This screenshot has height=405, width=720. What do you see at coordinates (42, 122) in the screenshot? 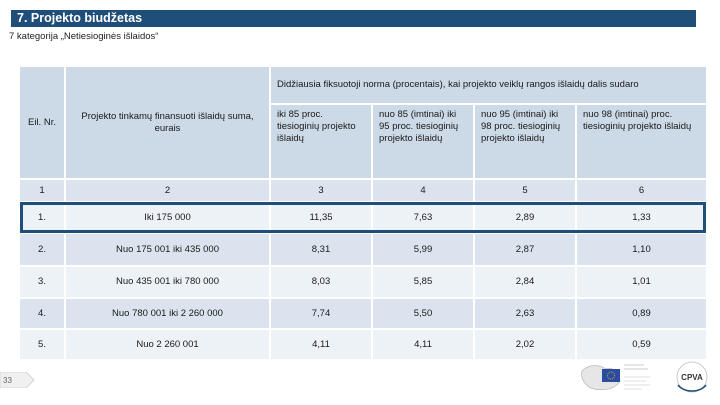
I see `header-nr: Eil. Nr.` at bounding box center [42, 122].